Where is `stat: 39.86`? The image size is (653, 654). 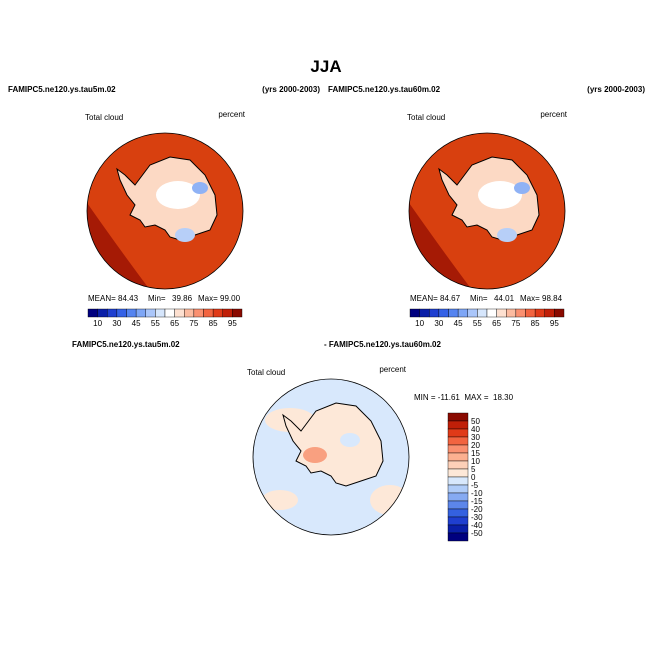
stat: 39.86 is located at coordinates (182, 298).